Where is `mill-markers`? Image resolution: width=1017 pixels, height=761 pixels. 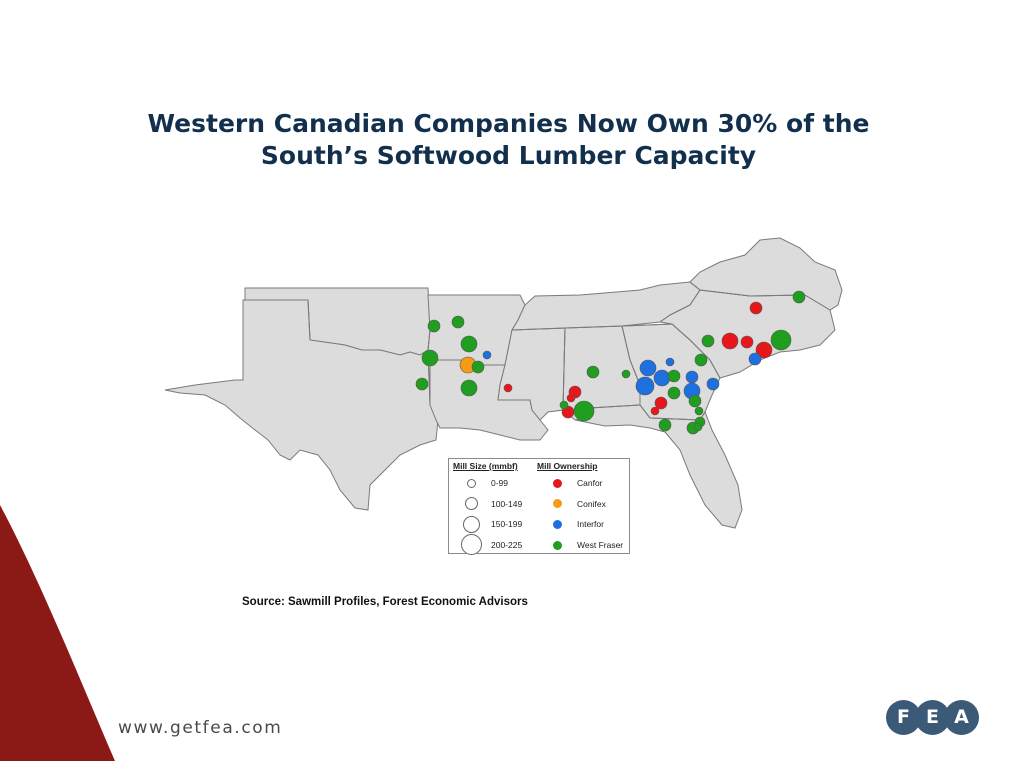
mill-markers is located at coordinates (610, 362).